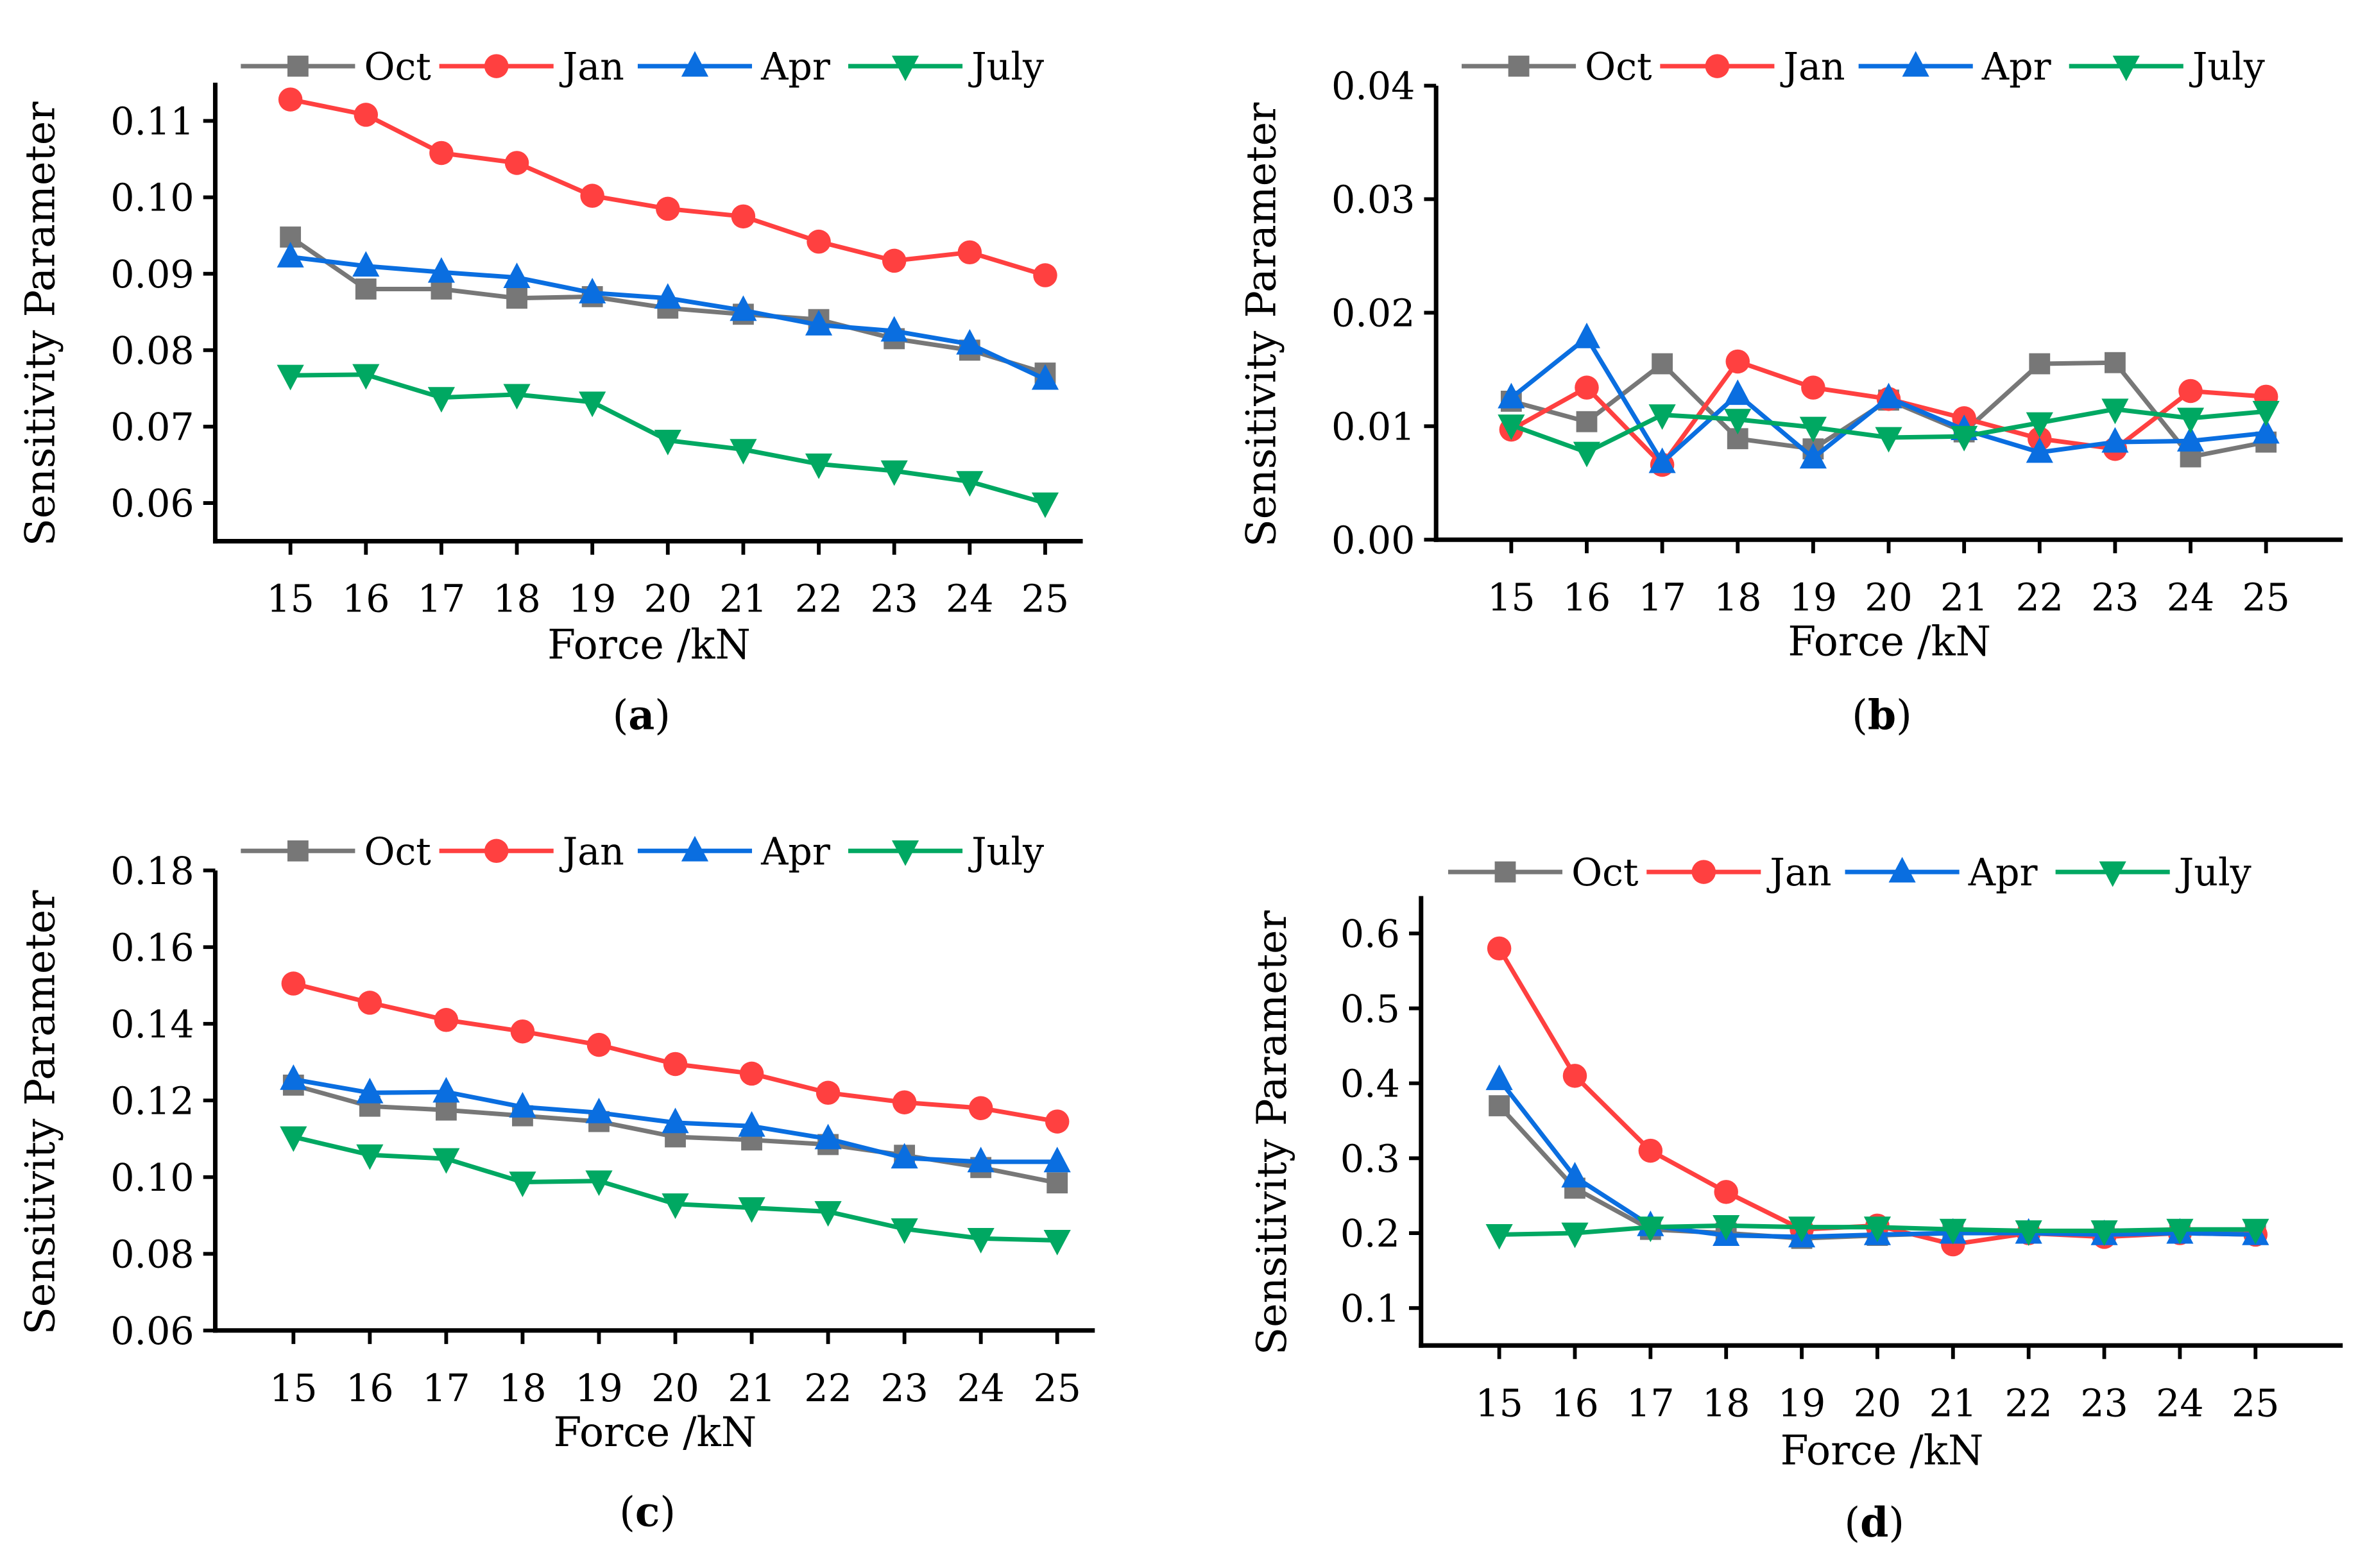 The image size is (2358, 1568). What do you see at coordinates (2180, 1403) in the screenshot?
I see `x-tick-label: 24` at bounding box center [2180, 1403].